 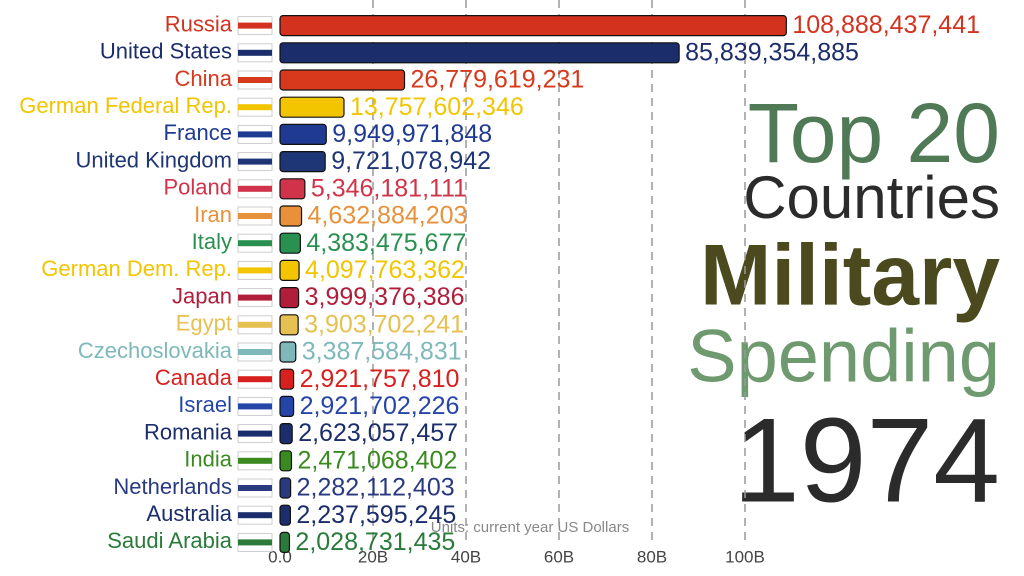 What do you see at coordinates (874, 133) in the screenshot?
I see `title-line: Top 20` at bounding box center [874, 133].